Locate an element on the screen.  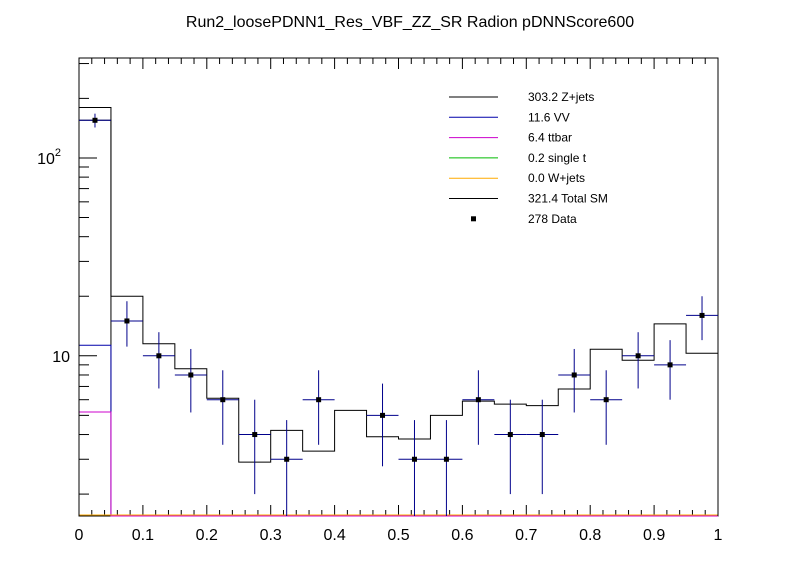
hist-6-4-ttbar is located at coordinates (398, 464).